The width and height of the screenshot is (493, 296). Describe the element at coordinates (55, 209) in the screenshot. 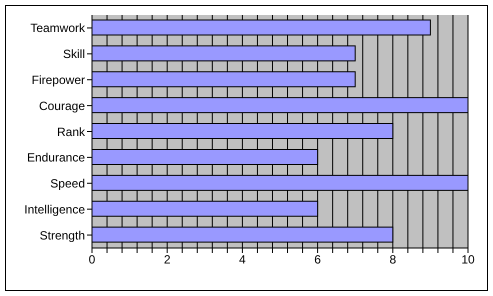

I see `y-tick-label: Intelligence` at that location.